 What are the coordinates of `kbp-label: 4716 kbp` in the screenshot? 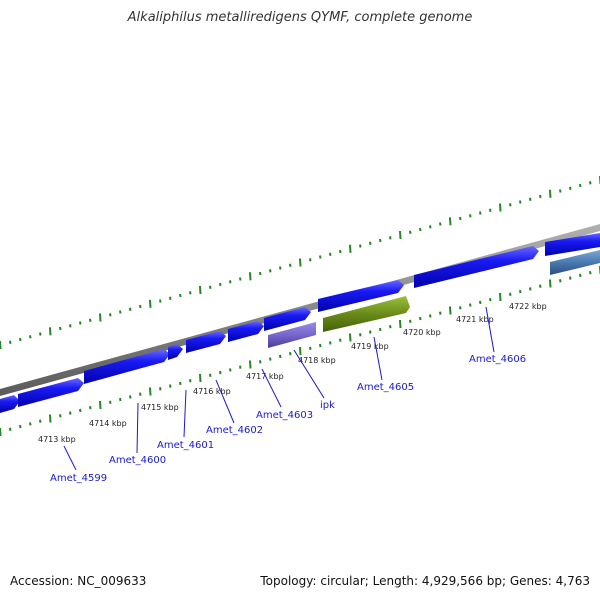 It's located at (212, 391).